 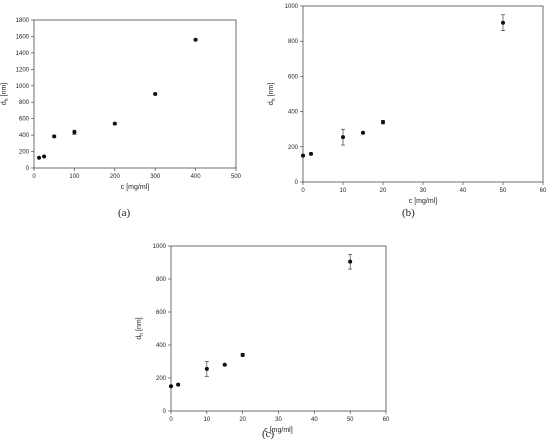 What do you see at coordinates (23, 21) in the screenshot?
I see `y-tick-label: 1800` at bounding box center [23, 21].